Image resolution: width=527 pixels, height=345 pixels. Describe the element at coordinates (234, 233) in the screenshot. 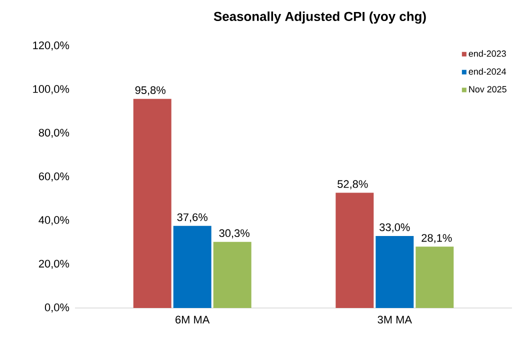

I see `data-label: 30,3%` at that location.